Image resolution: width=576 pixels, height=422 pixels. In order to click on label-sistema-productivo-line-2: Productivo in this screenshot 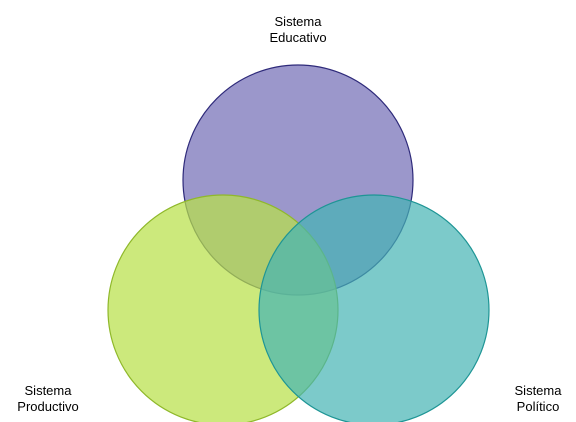, I will do `click(48, 406)`.